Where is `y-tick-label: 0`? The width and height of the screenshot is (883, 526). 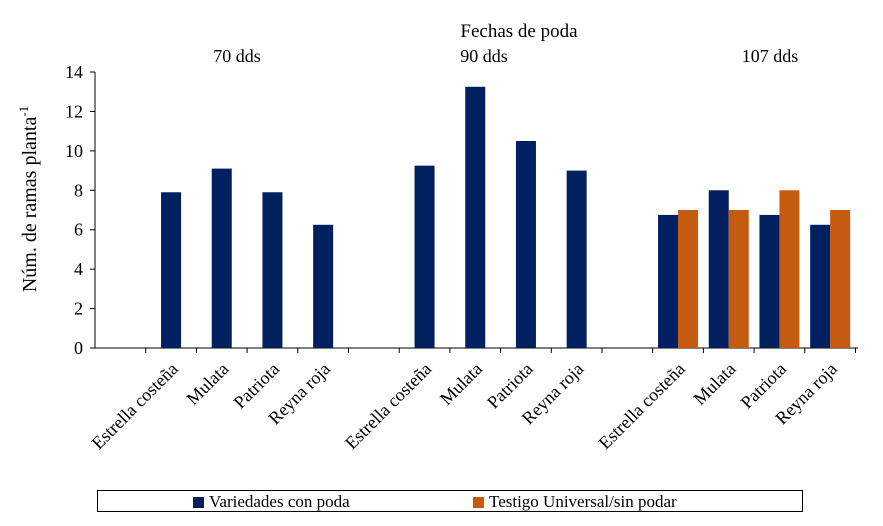 y-tick-label: 0 is located at coordinates (78, 348).